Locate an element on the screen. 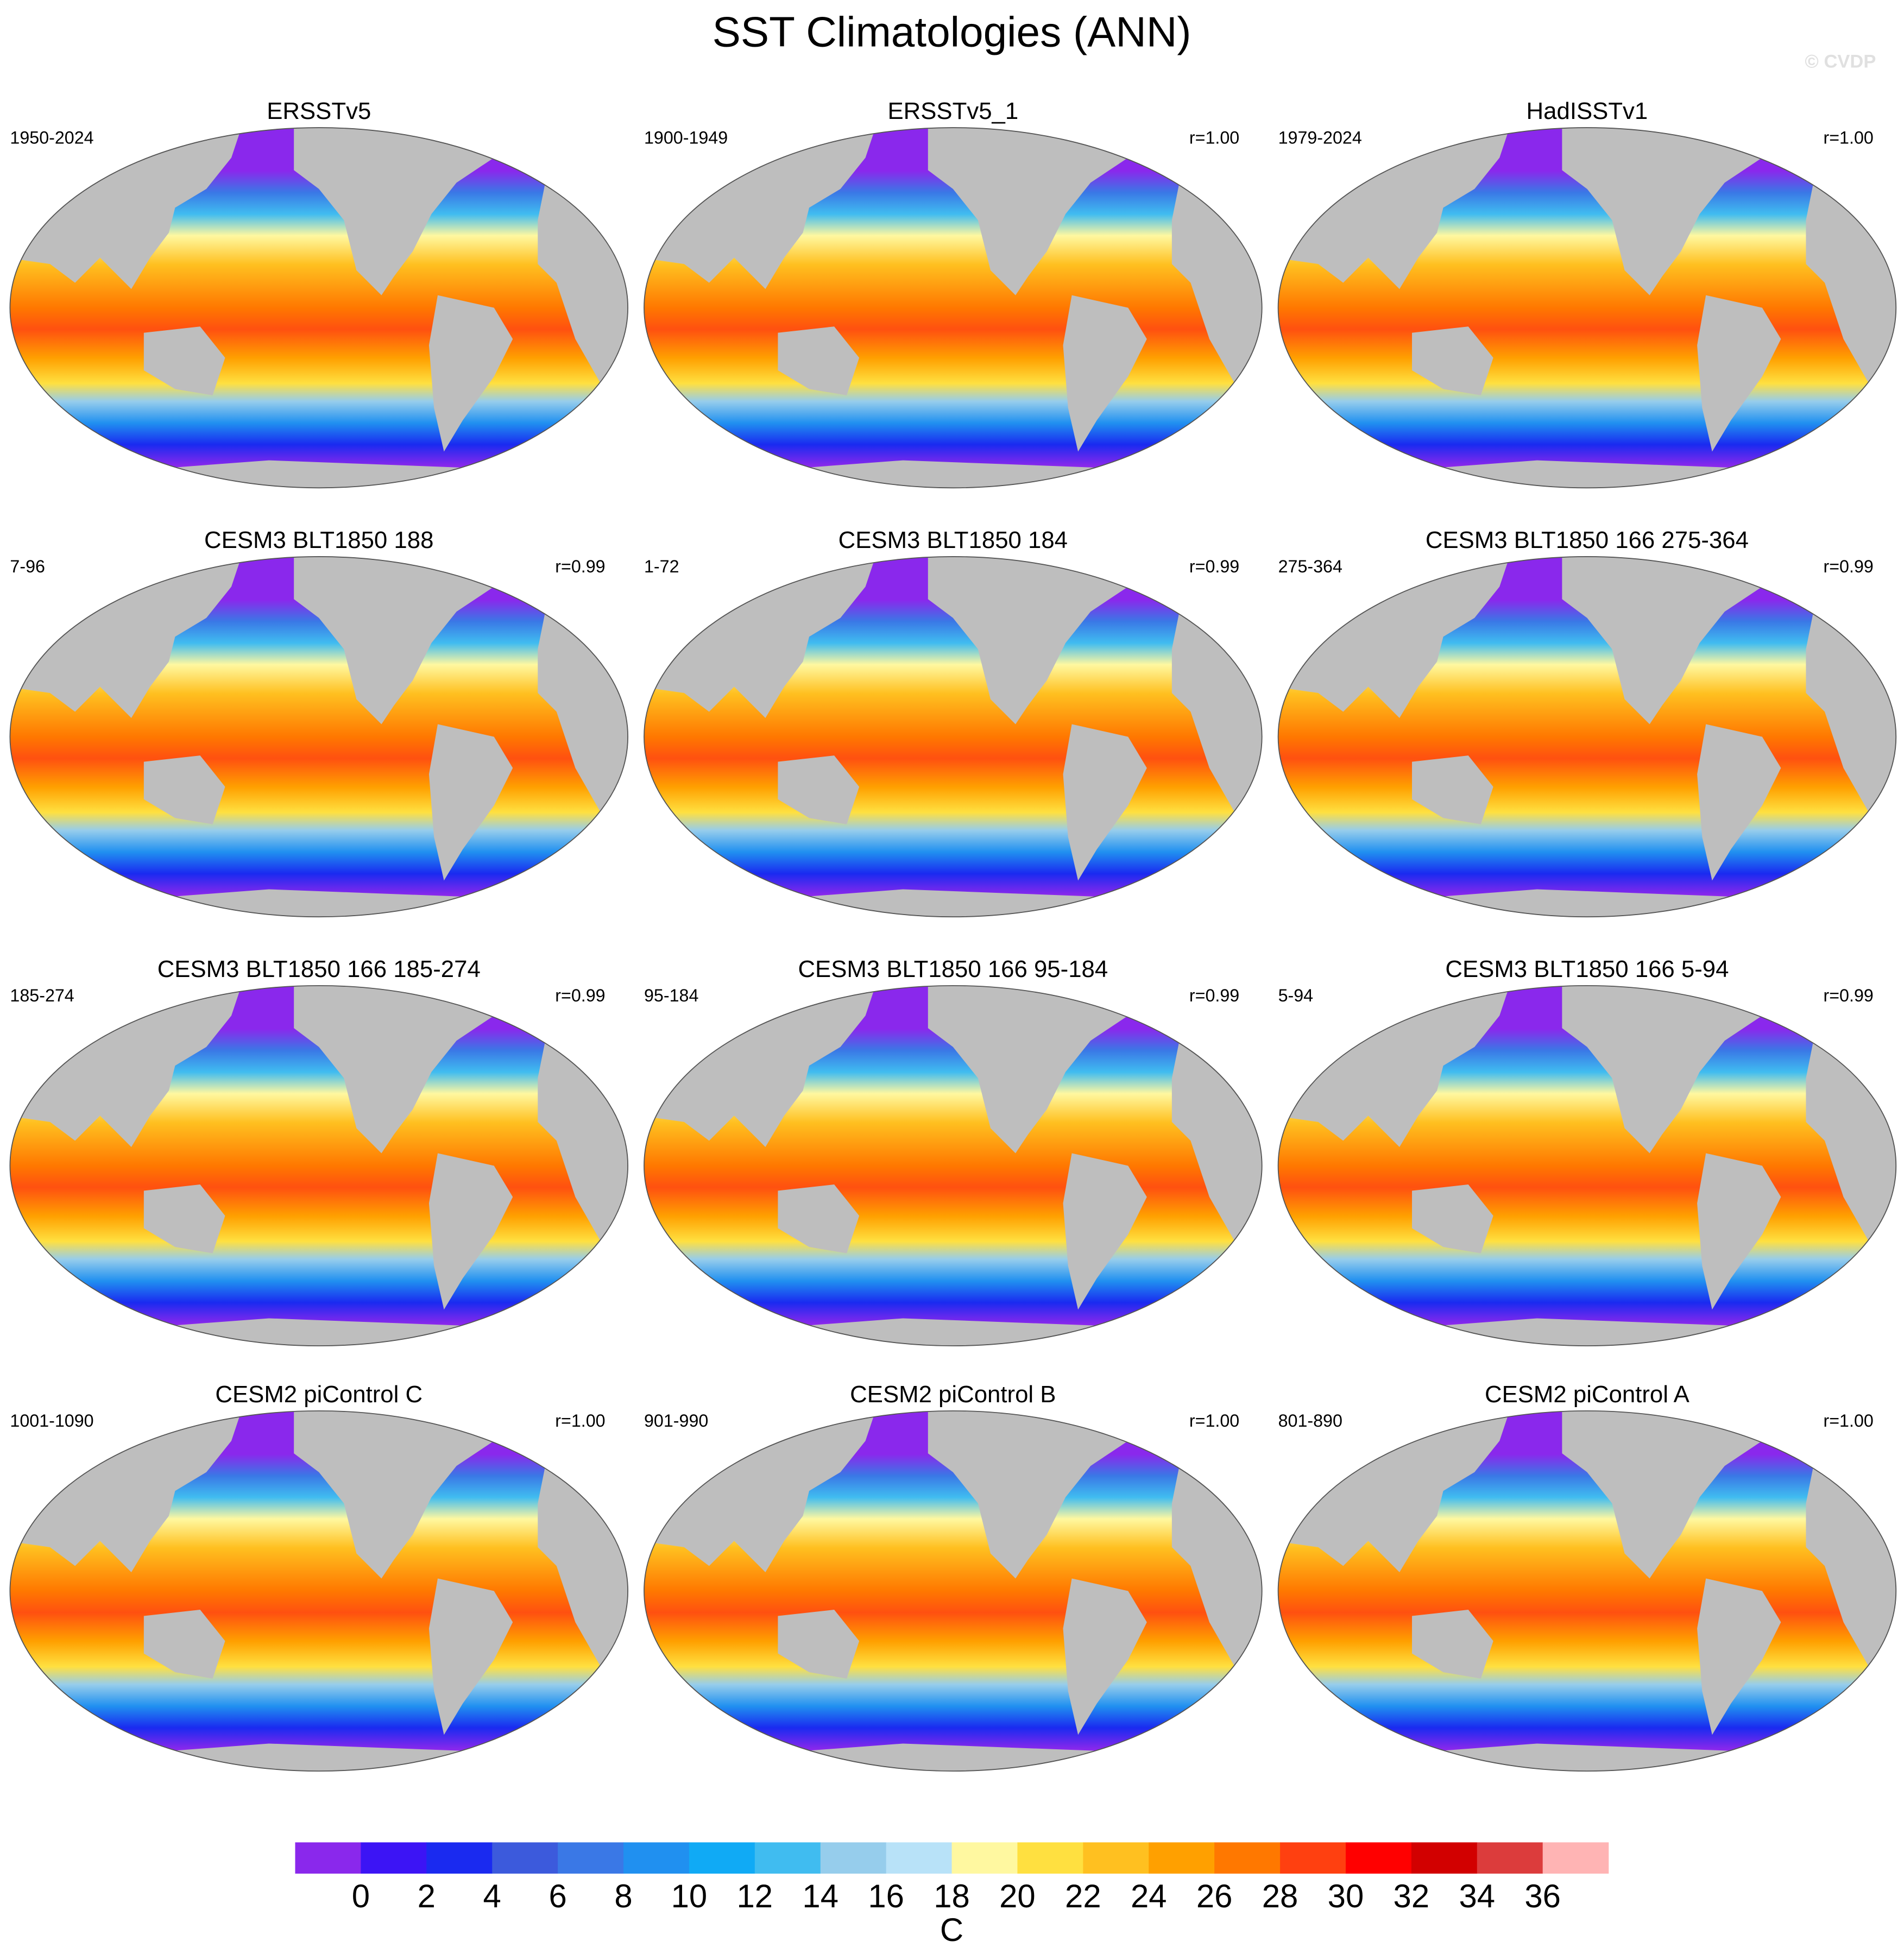 The height and width of the screenshot is (1960, 1904). panel: CESM2 piControl A 801-890 r=1.00 is located at coordinates (1587, 1580).